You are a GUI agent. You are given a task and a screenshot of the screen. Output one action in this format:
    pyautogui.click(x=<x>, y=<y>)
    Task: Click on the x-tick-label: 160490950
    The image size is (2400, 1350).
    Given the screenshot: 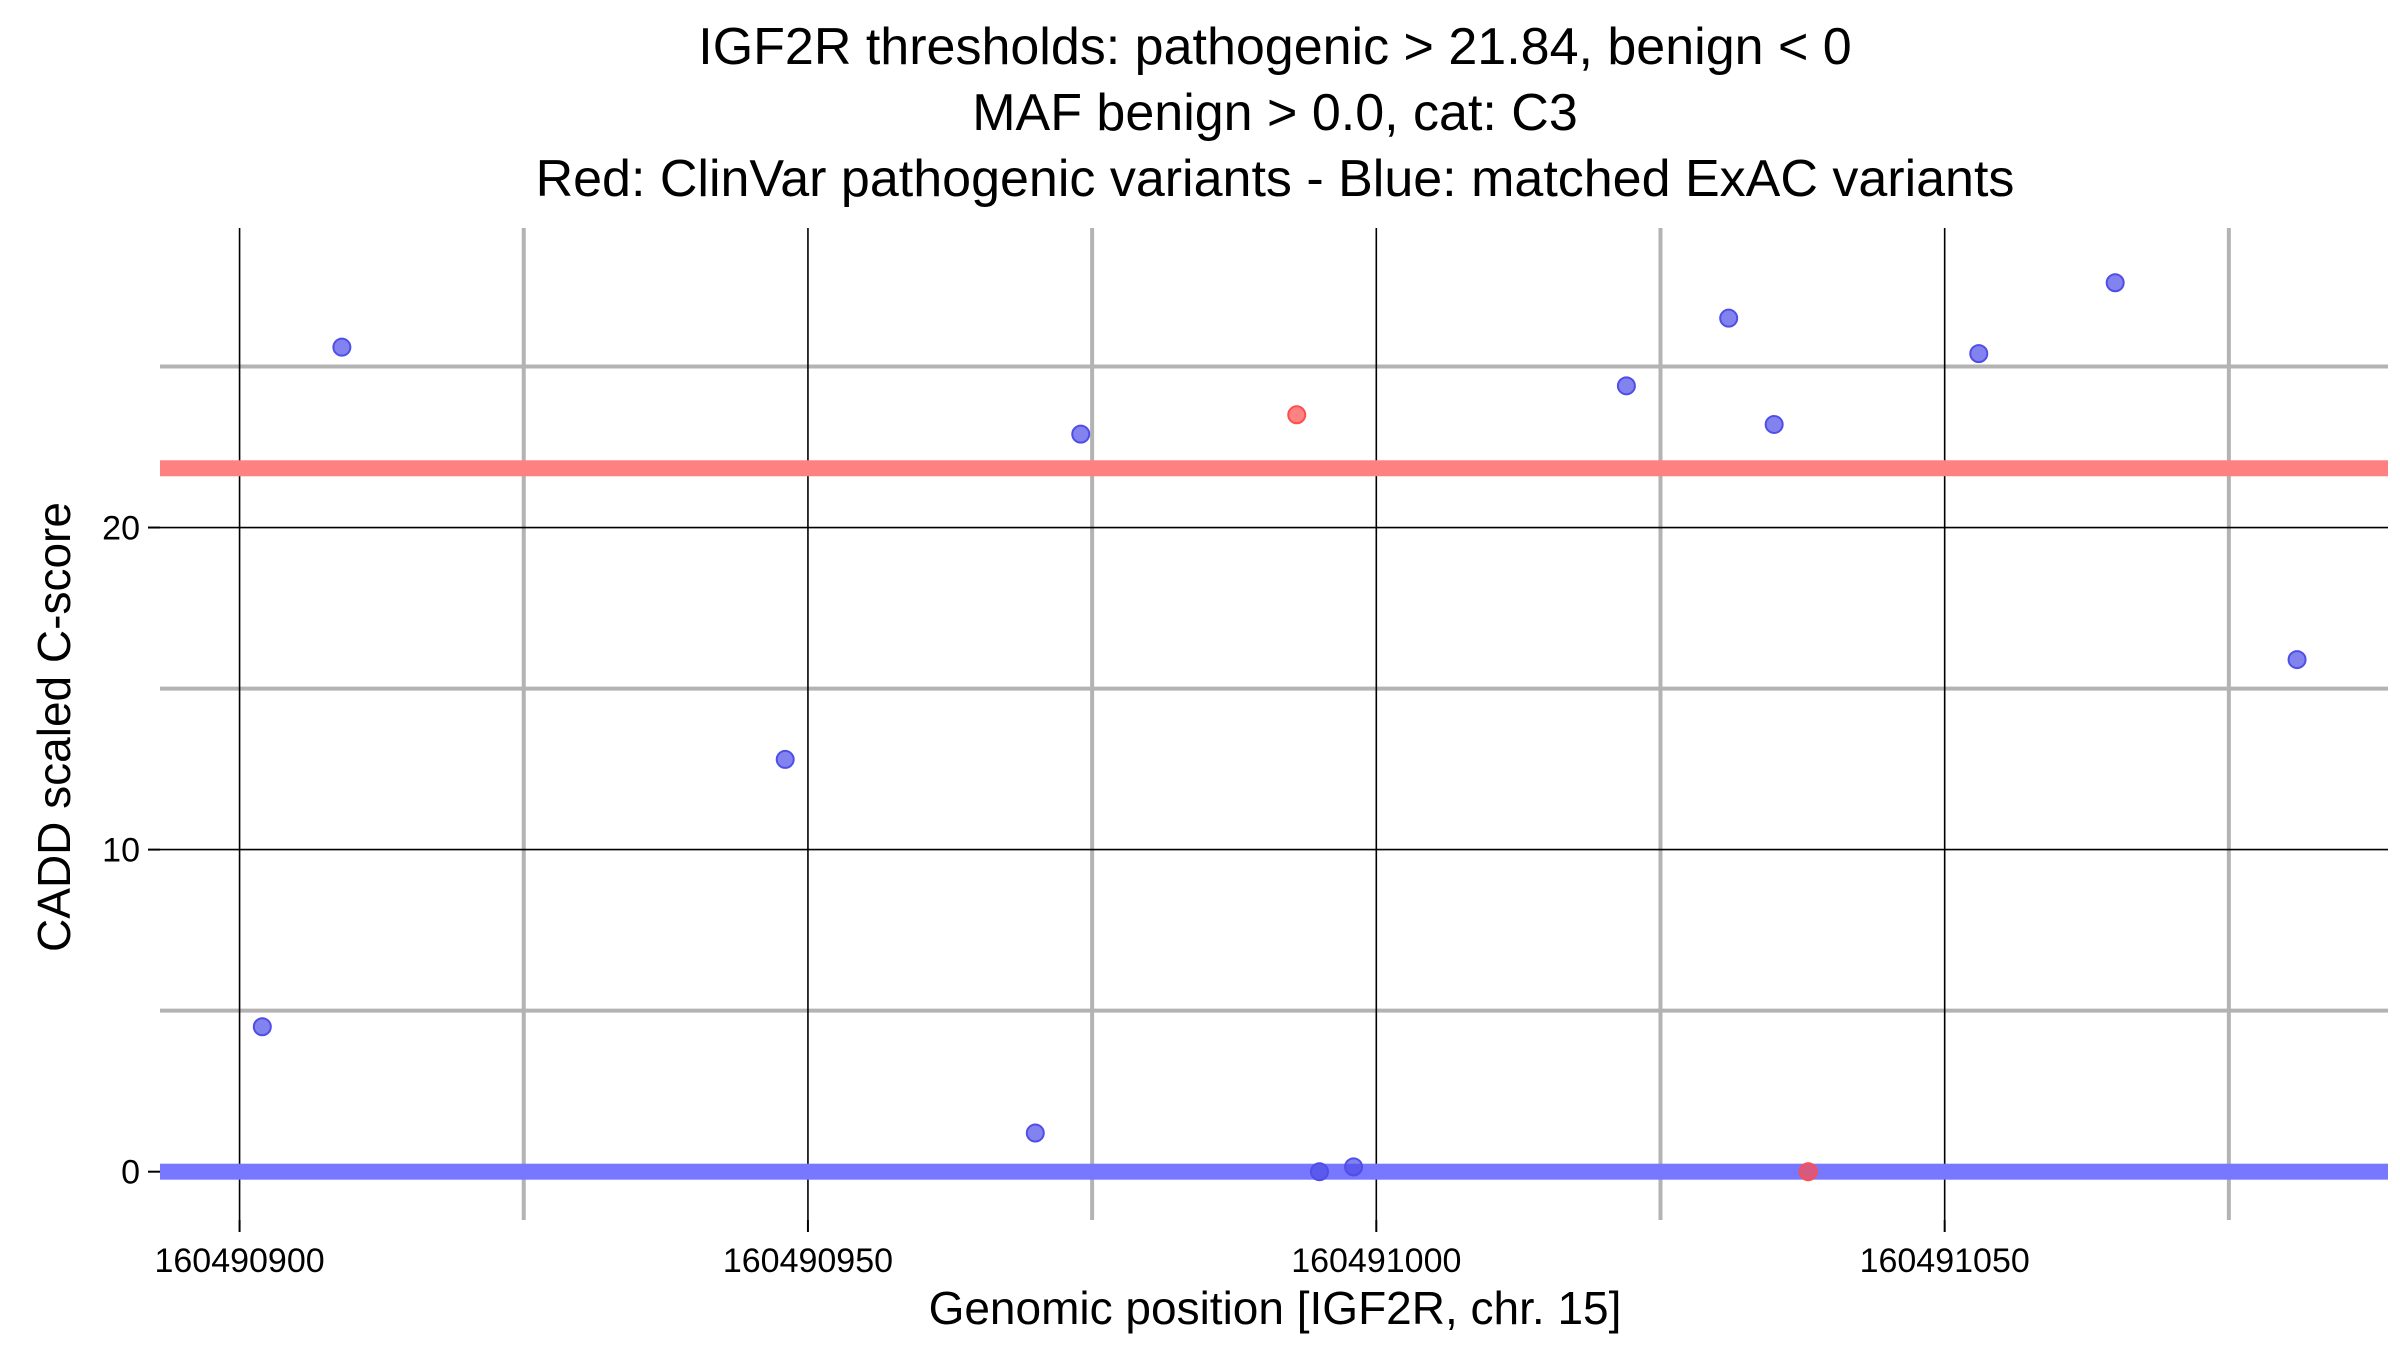 What is the action you would take?
    pyautogui.click(x=808, y=1261)
    